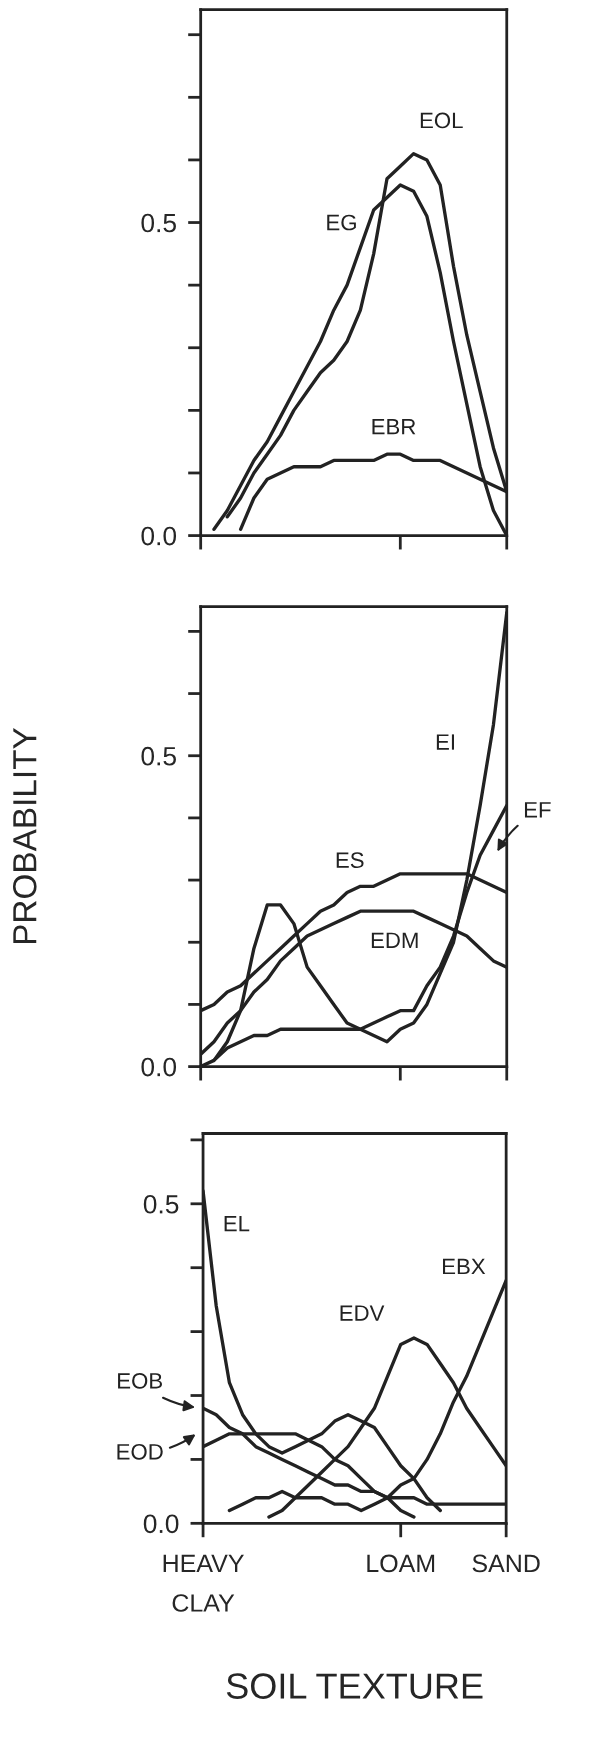 This screenshot has height=1756, width=592. I want to click on series-label: EF, so click(537, 810).